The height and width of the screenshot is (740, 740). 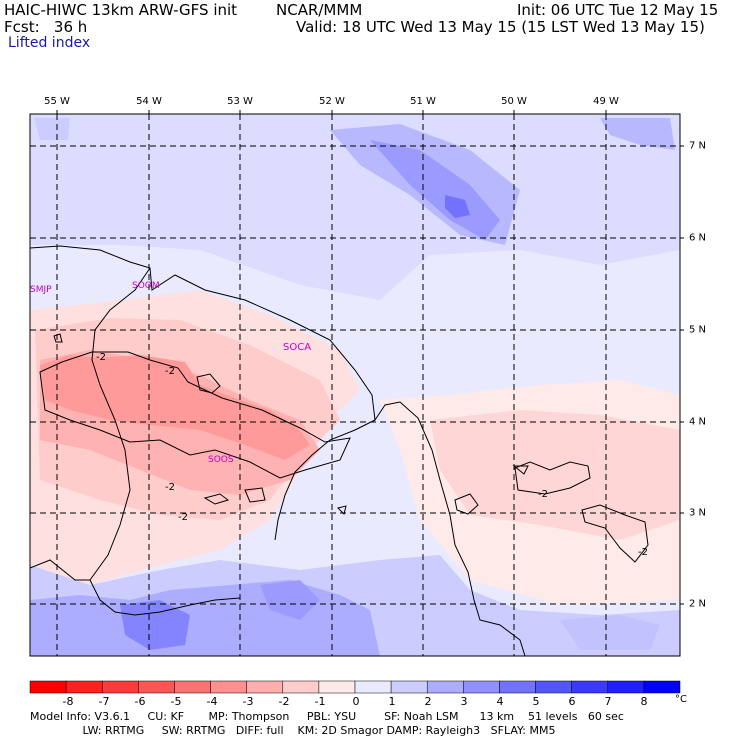 What do you see at coordinates (536, 701) in the screenshot?
I see `colorbar-label: 5` at bounding box center [536, 701].